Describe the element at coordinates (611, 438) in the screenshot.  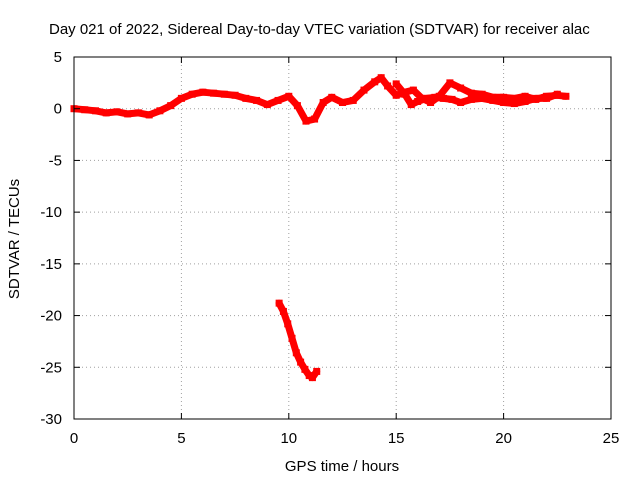
I see `x-tick-label: 25` at that location.